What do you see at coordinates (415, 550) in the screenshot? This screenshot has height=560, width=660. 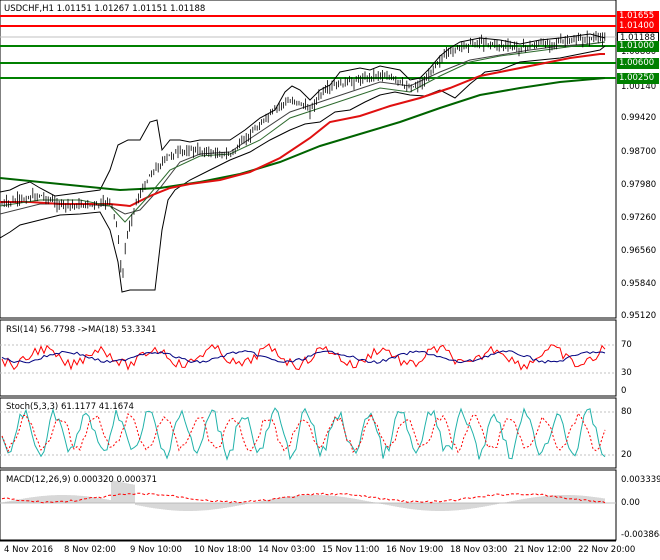 I see `time-label: 16 Nov 19:00` at bounding box center [415, 550].